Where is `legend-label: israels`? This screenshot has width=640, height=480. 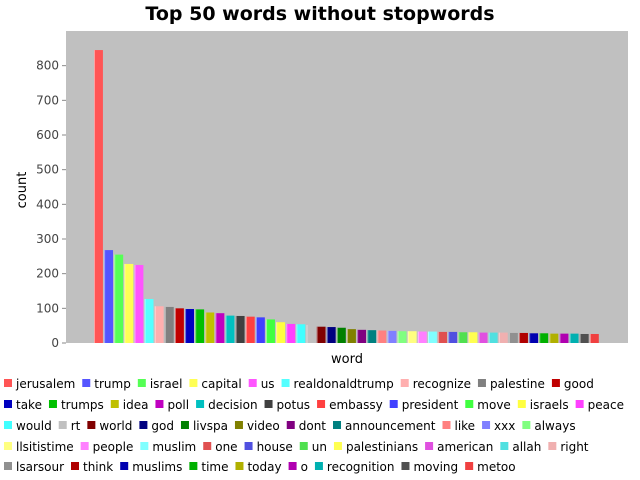
legend-label: israels is located at coordinates (549, 405).